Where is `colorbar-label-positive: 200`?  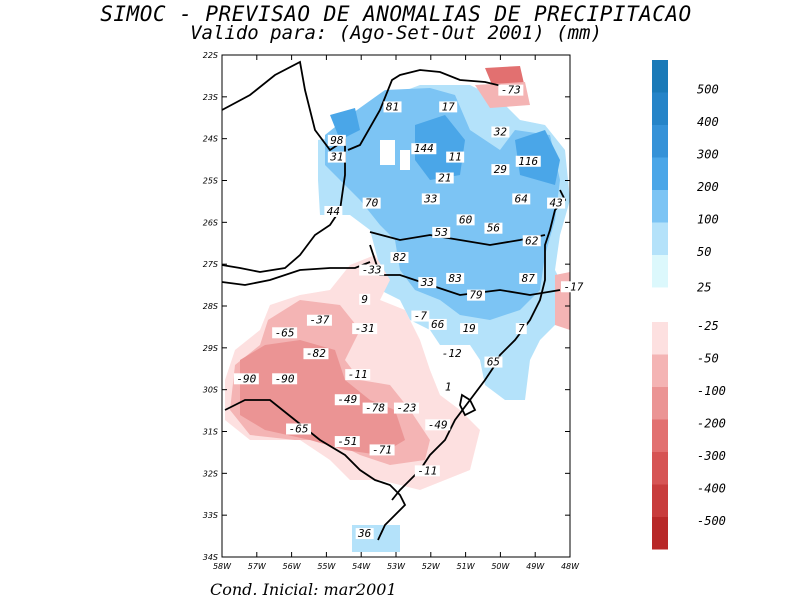
colorbar-label-positive: 200 is located at coordinates (708, 187).